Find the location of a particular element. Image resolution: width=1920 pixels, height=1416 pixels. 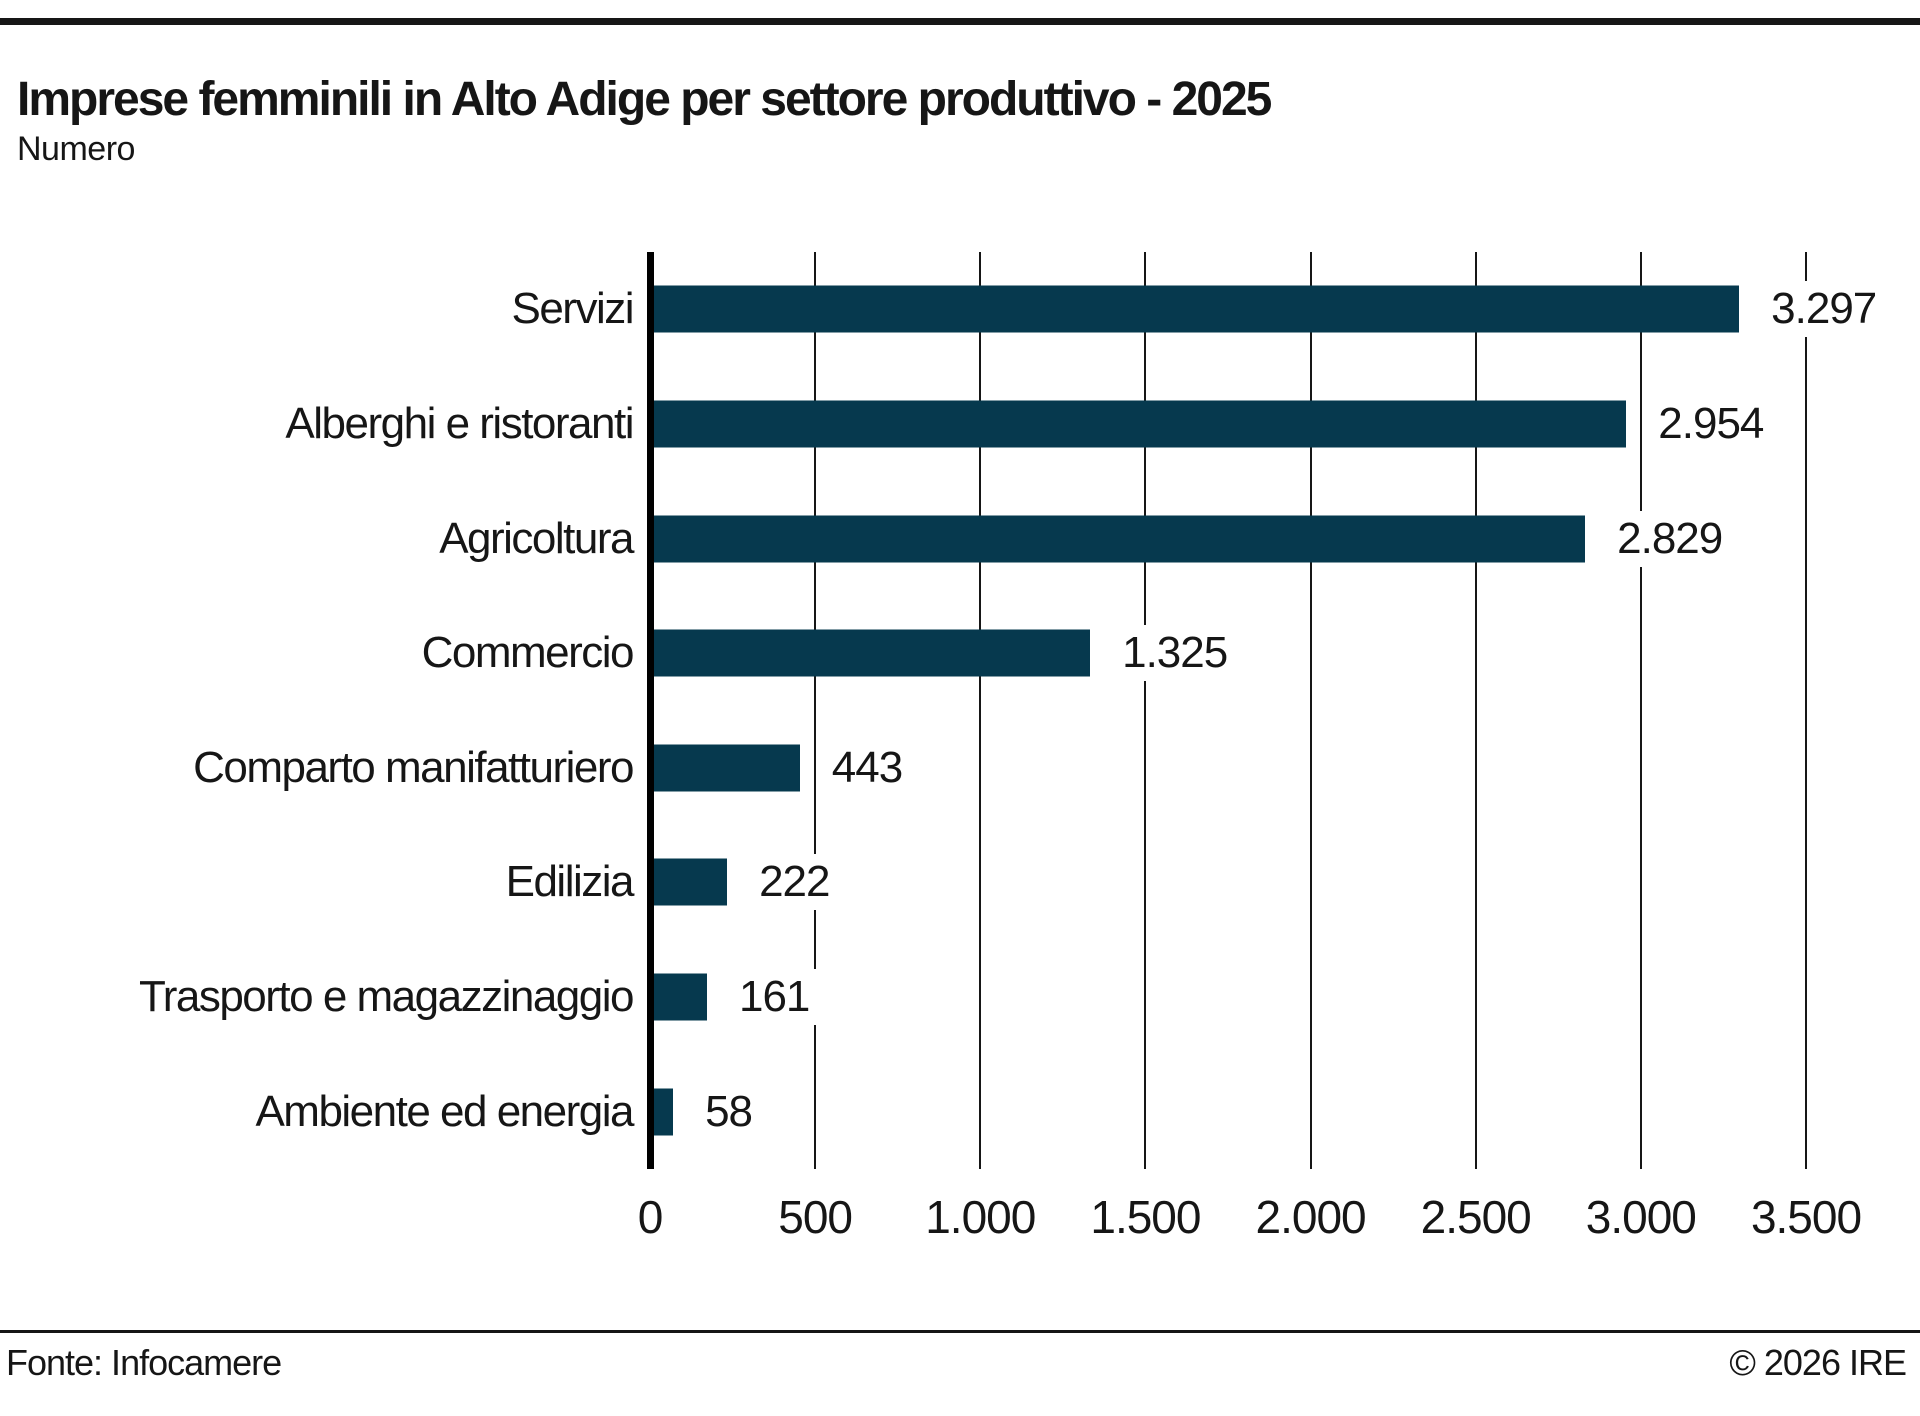

chart-unit-subtitle: Numero is located at coordinates (76, 149).